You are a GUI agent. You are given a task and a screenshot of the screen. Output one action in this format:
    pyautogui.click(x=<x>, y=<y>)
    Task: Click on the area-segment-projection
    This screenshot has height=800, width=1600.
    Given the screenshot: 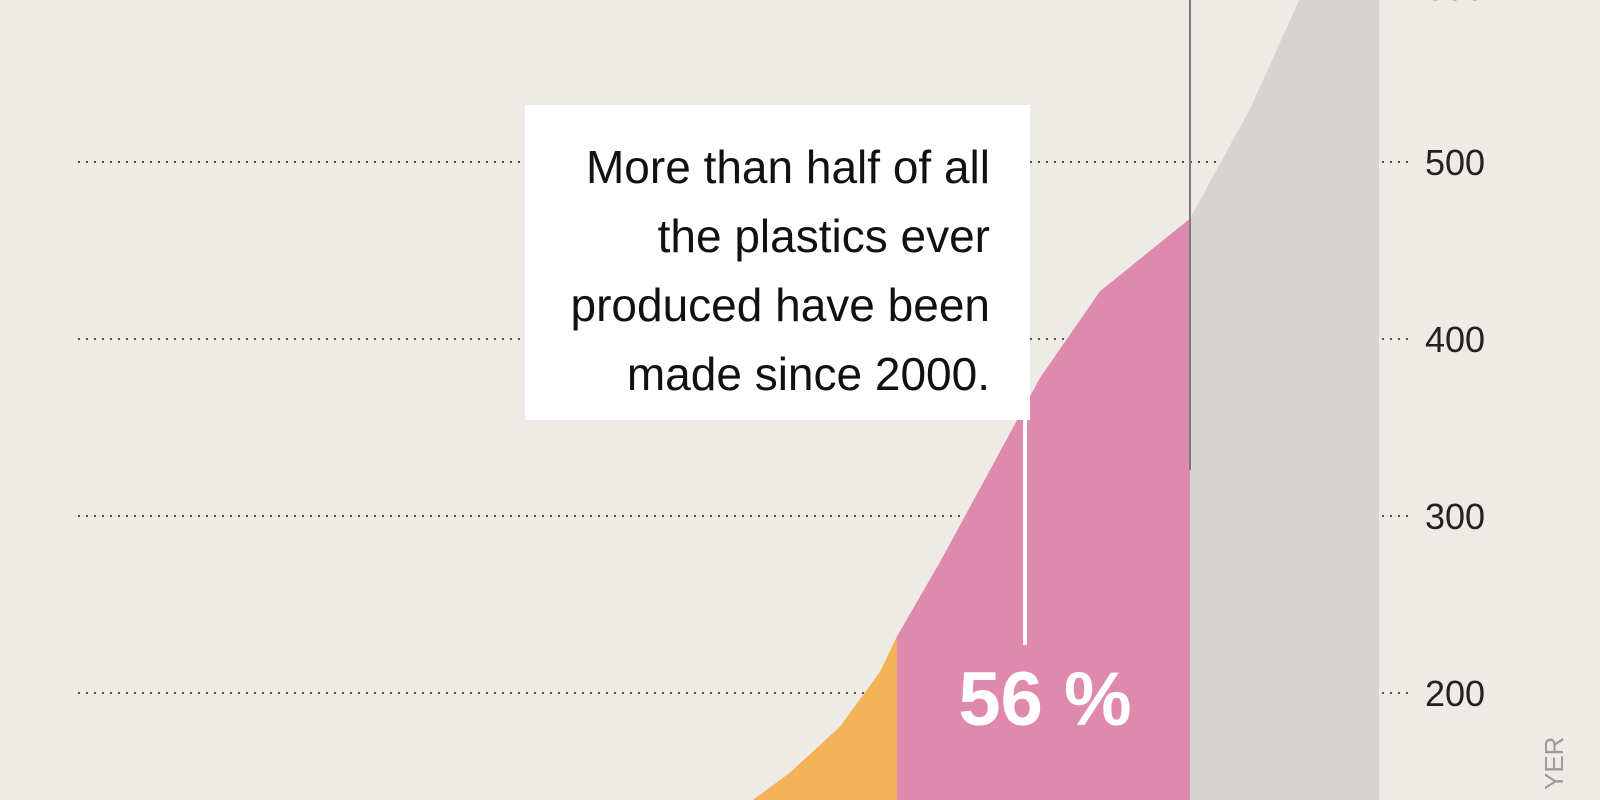 What is the action you would take?
    pyautogui.click(x=1284, y=400)
    